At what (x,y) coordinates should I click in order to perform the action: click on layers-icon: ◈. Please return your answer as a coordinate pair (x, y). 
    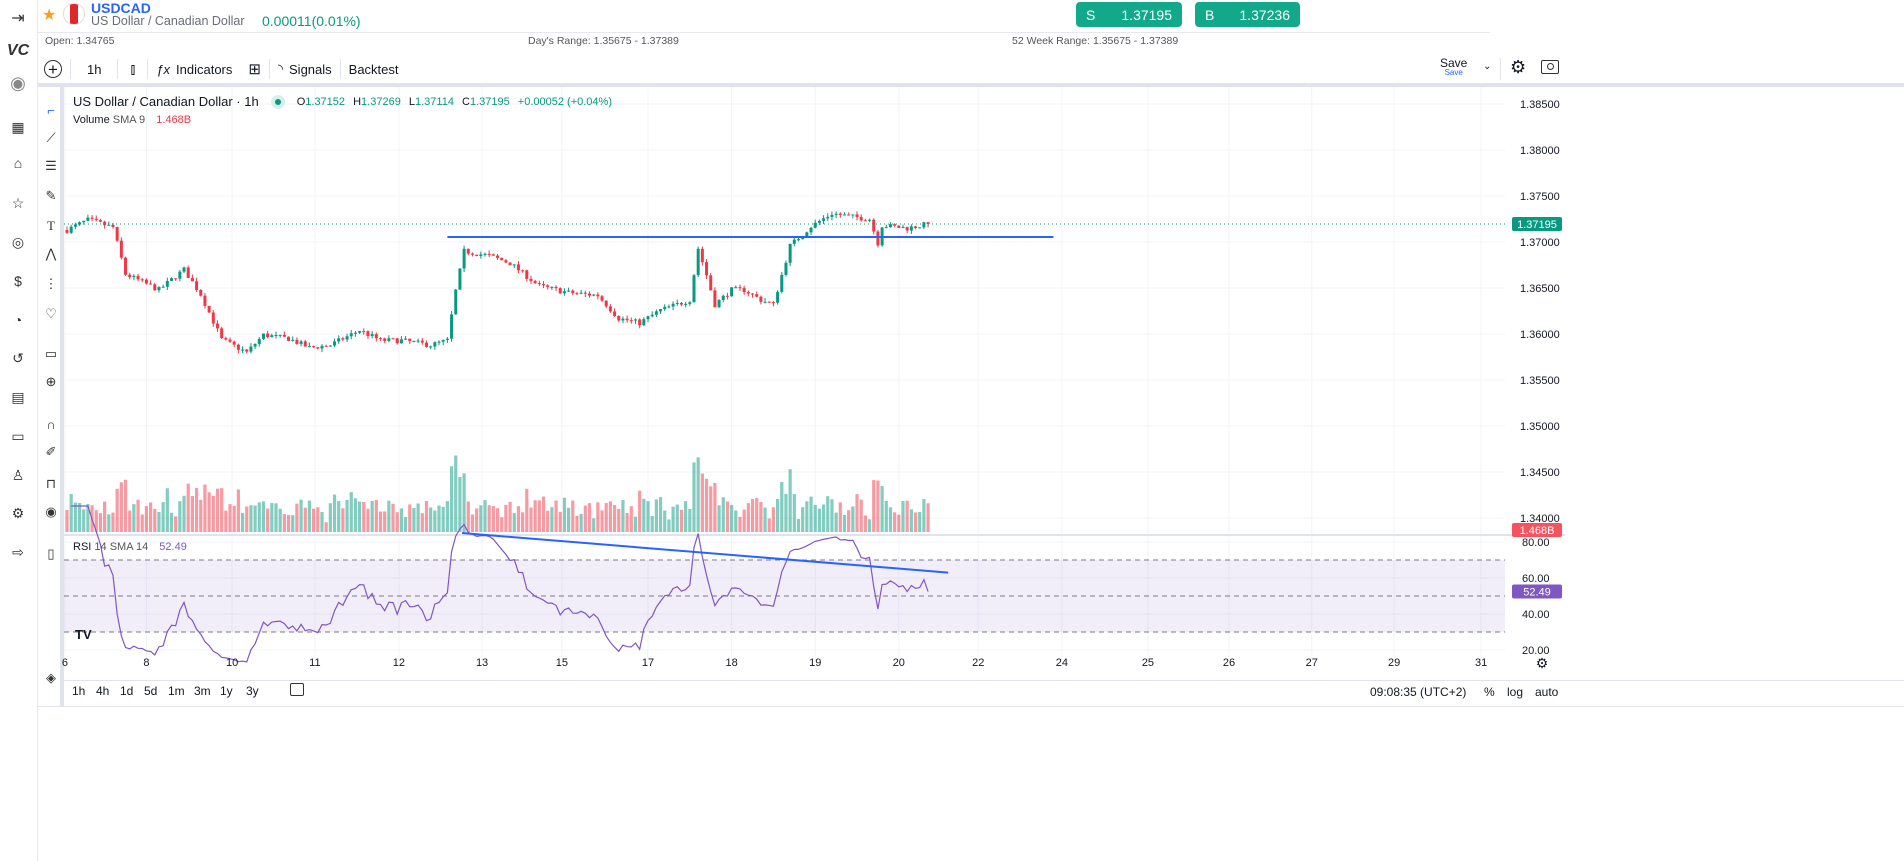
    Looking at the image, I should click on (51, 677).